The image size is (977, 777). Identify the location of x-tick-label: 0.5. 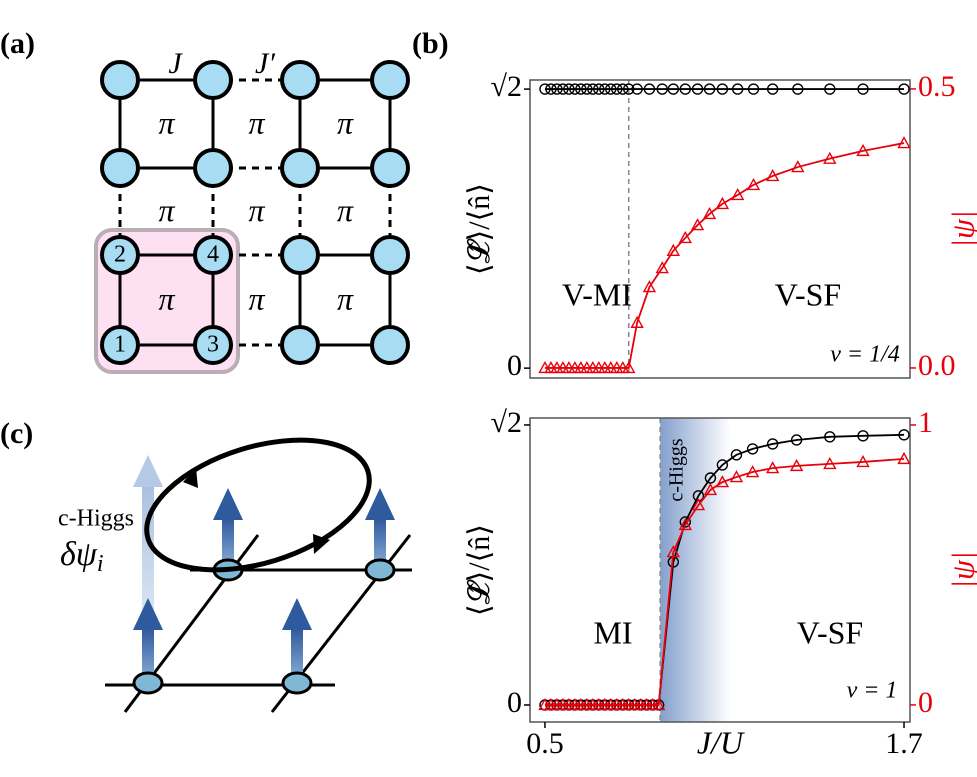
(545, 743).